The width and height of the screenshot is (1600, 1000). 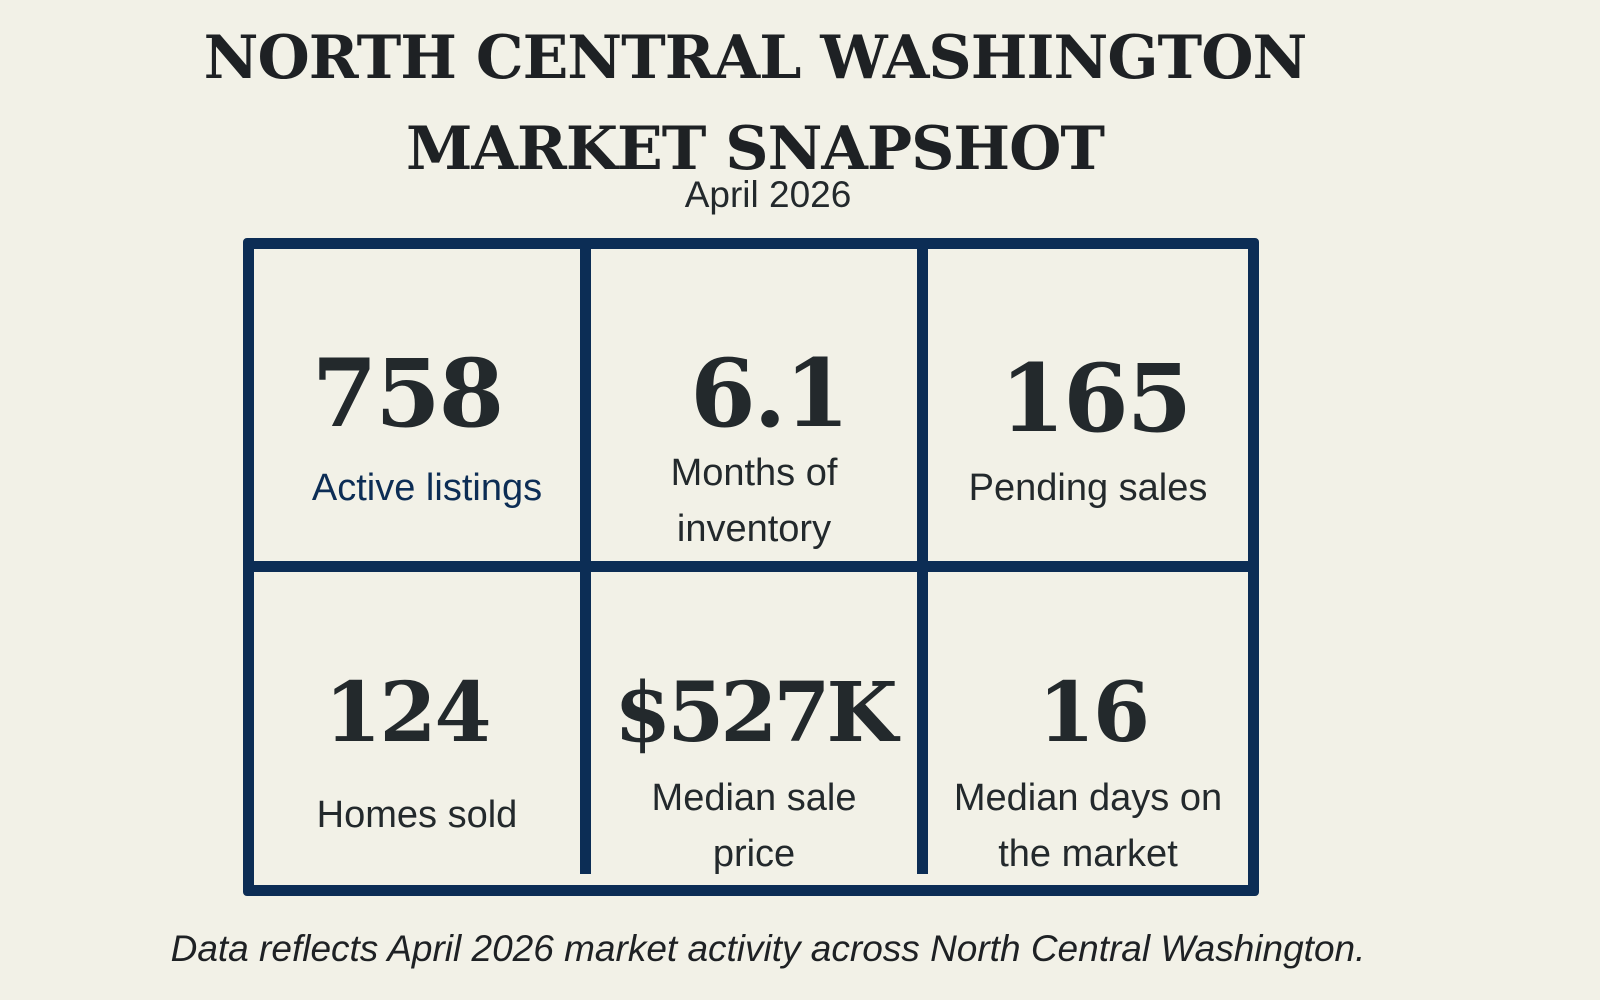 I want to click on stat-cell-median-sale-price: $527K Median sale price, so click(x=754, y=723).